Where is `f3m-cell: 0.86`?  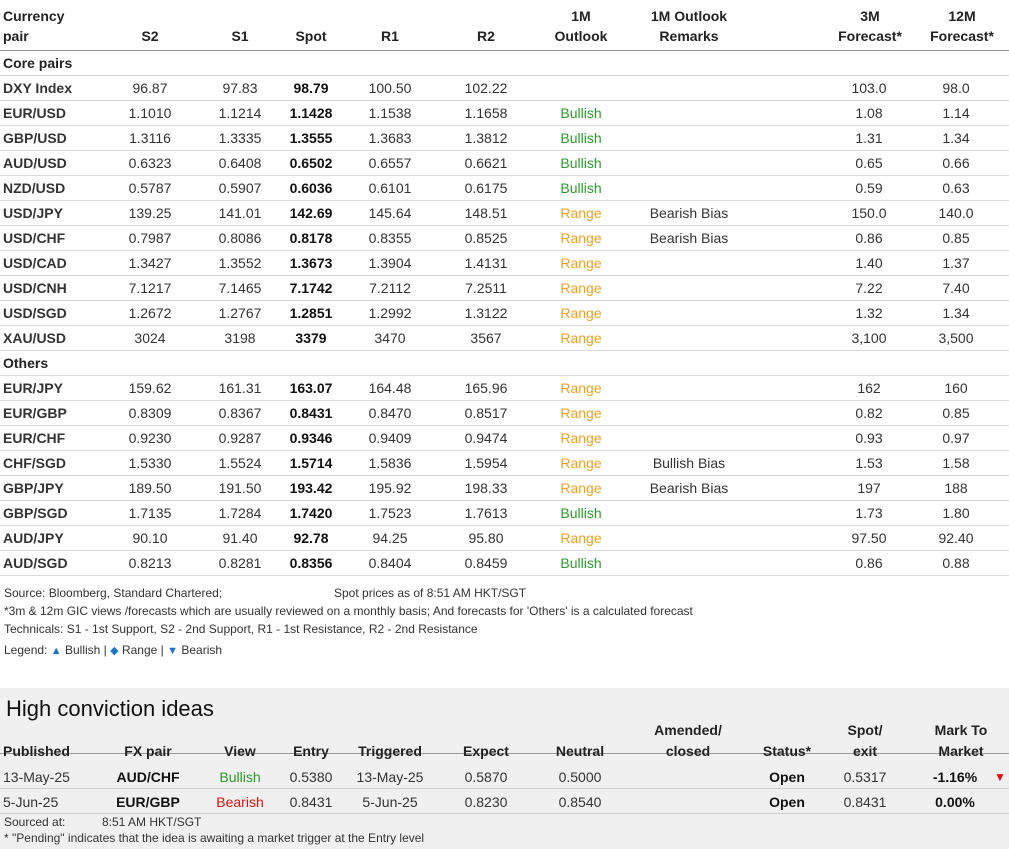 f3m-cell: 0.86 is located at coordinates (869, 563).